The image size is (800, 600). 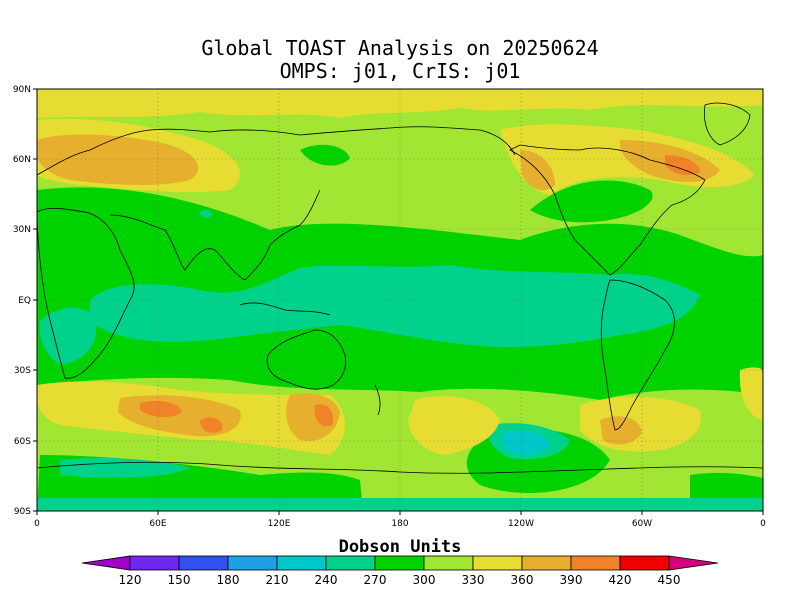 I want to click on colorbar-tick-label: 270, so click(x=375, y=580).